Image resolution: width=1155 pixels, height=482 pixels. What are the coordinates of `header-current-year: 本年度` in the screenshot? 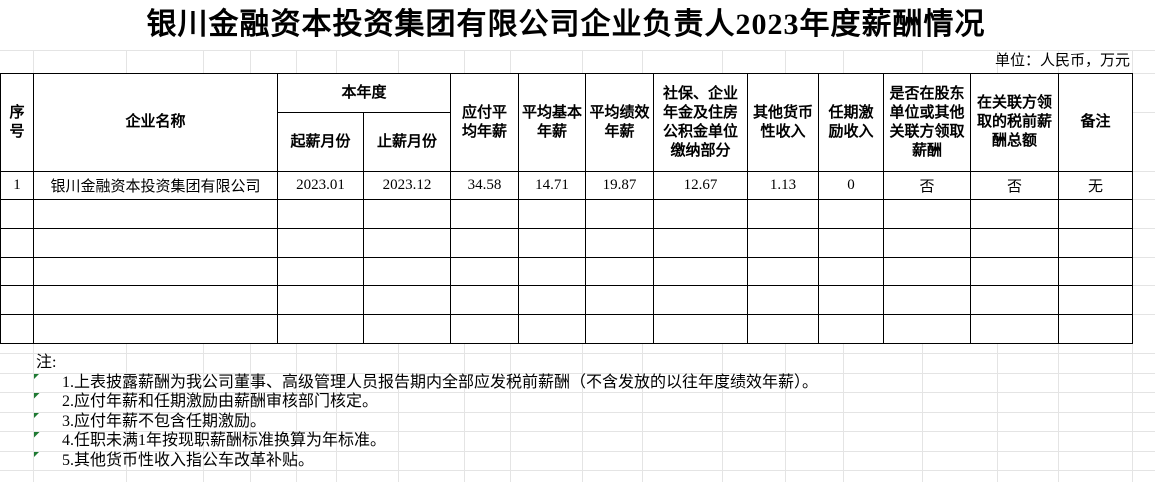 It's located at (364, 93).